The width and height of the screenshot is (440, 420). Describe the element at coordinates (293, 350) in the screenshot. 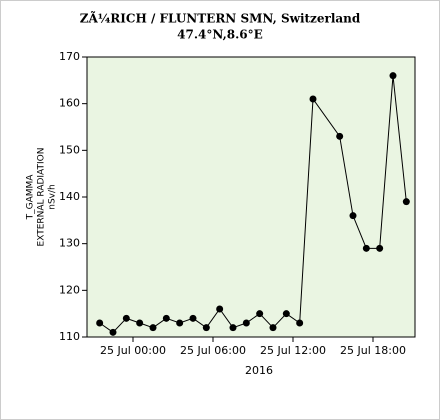

I see `x-tick-label: 25 Jul 12:00` at that location.